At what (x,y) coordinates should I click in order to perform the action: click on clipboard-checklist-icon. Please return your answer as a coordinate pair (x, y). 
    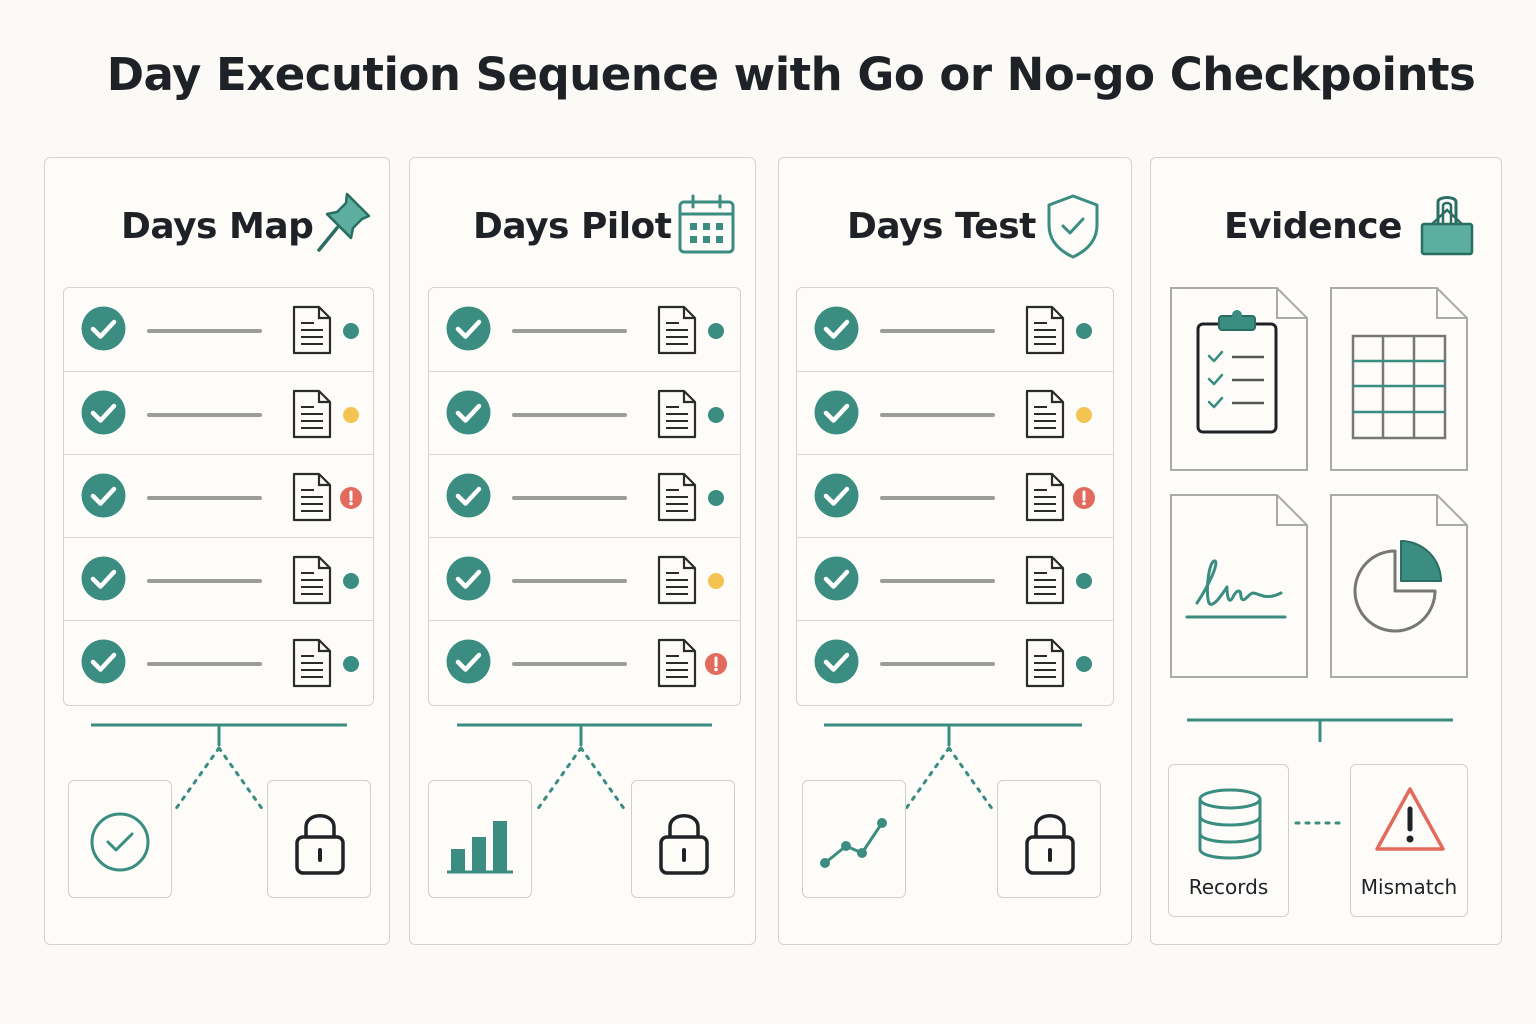
    Looking at the image, I should click on (1237, 372).